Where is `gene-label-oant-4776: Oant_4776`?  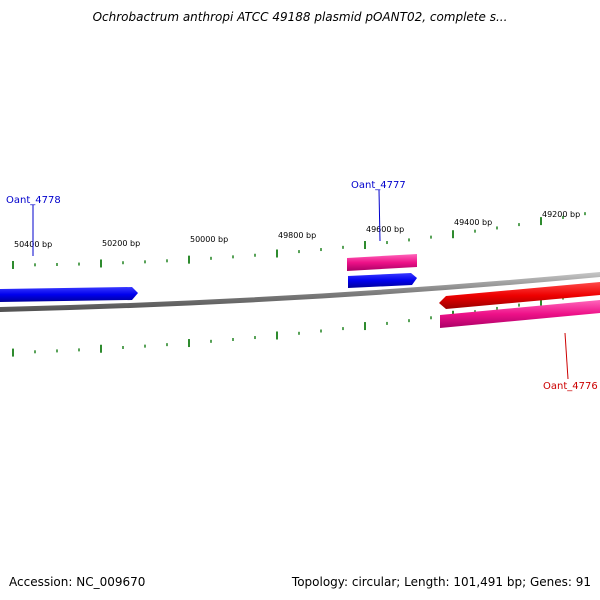
gene-label-oant-4776: Oant_4776 is located at coordinates (570, 386).